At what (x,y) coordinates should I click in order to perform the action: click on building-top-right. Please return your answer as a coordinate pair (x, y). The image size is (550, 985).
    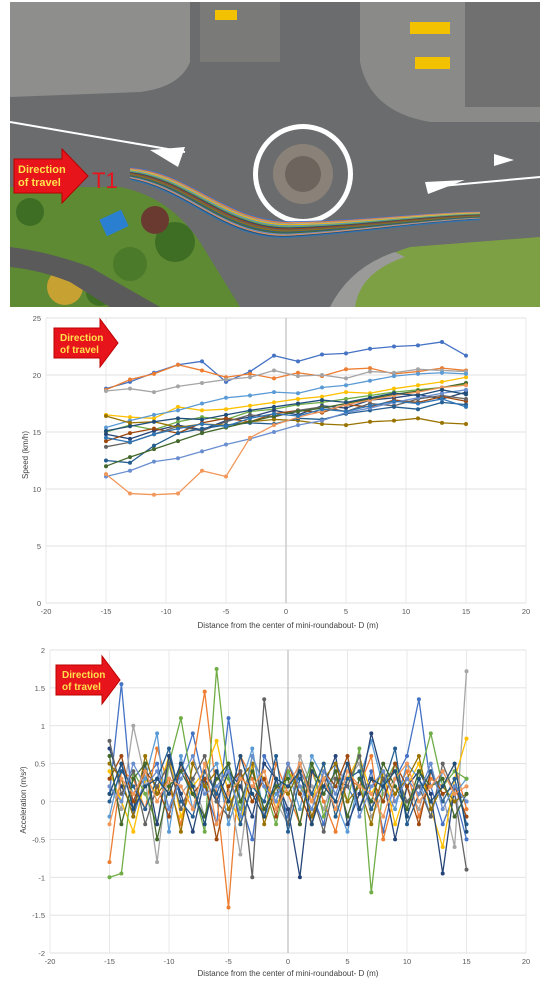
    Looking at the image, I should click on (502, 54).